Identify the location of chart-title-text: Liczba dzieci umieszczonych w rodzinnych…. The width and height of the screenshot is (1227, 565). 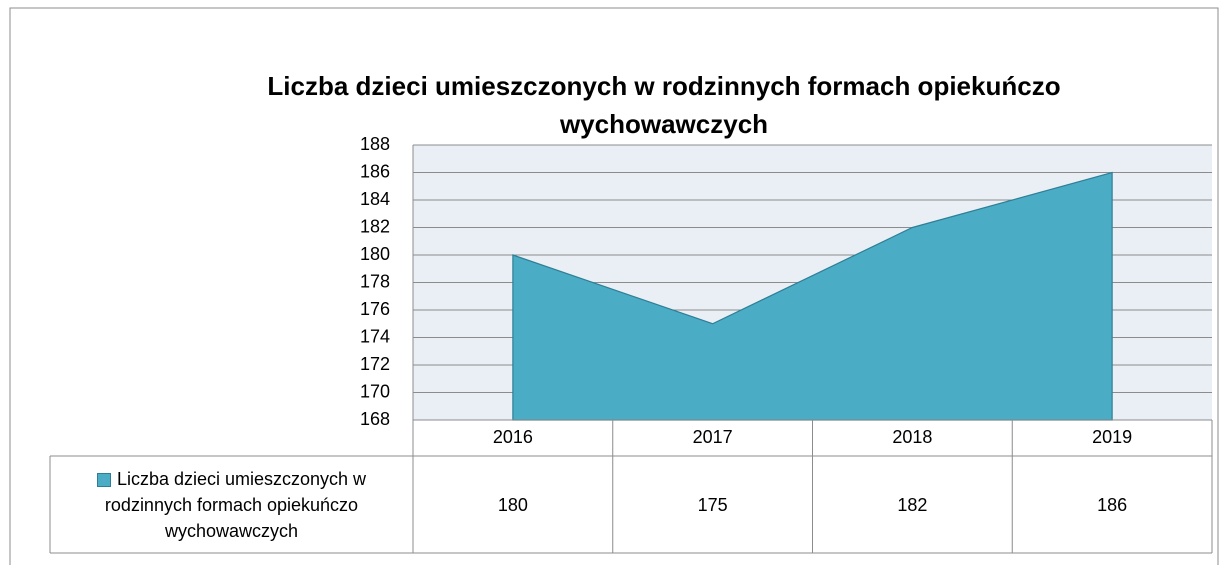
(663, 105).